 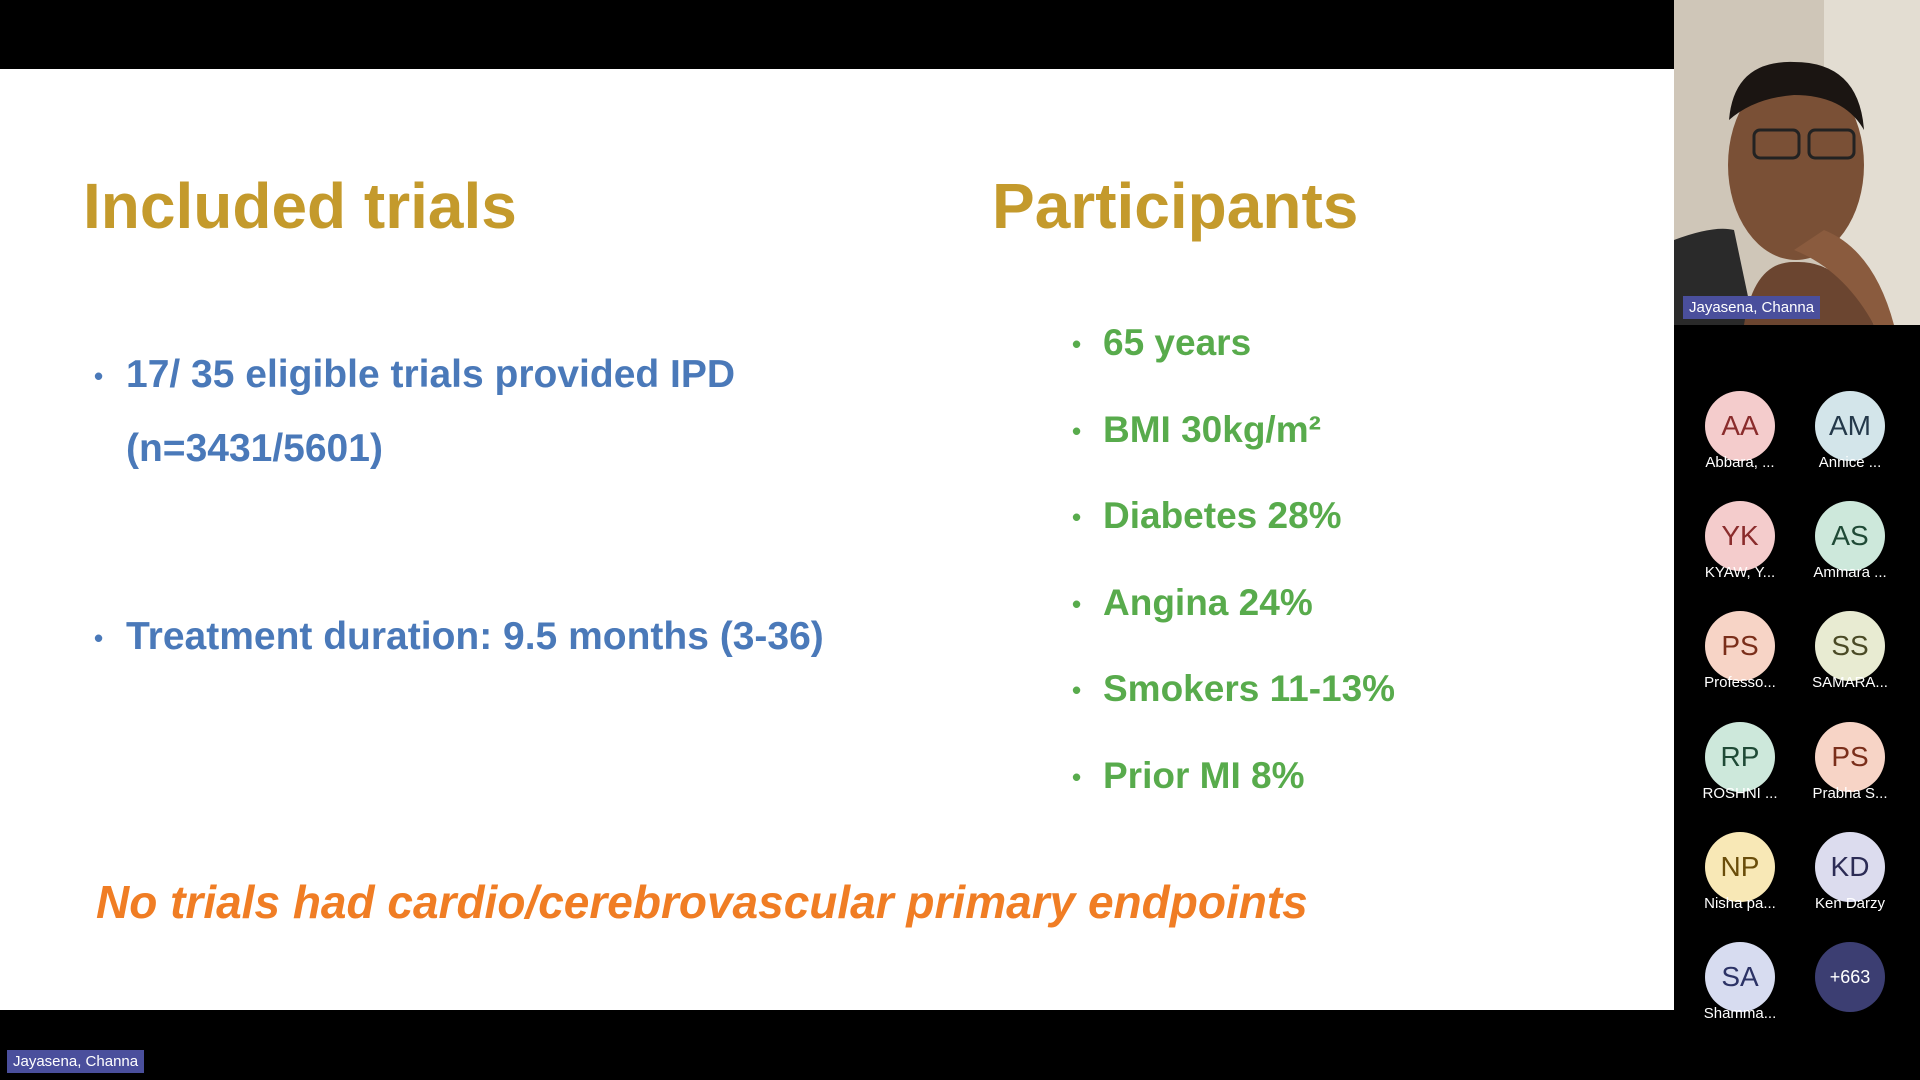 I want to click on participant-avatar: AS, so click(x=1850, y=536).